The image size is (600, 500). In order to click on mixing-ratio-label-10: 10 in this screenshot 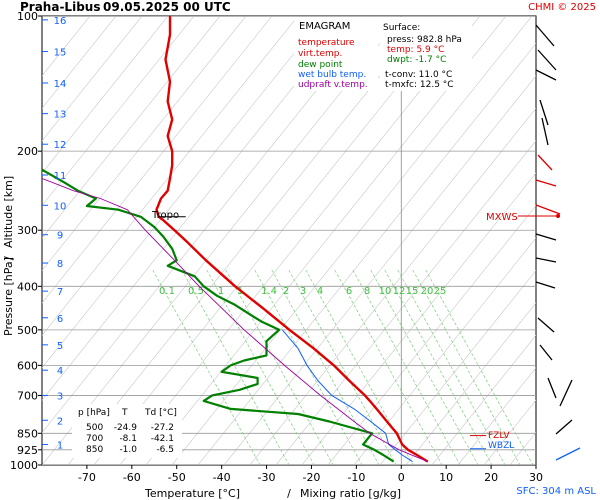, I will do `click(385, 291)`.